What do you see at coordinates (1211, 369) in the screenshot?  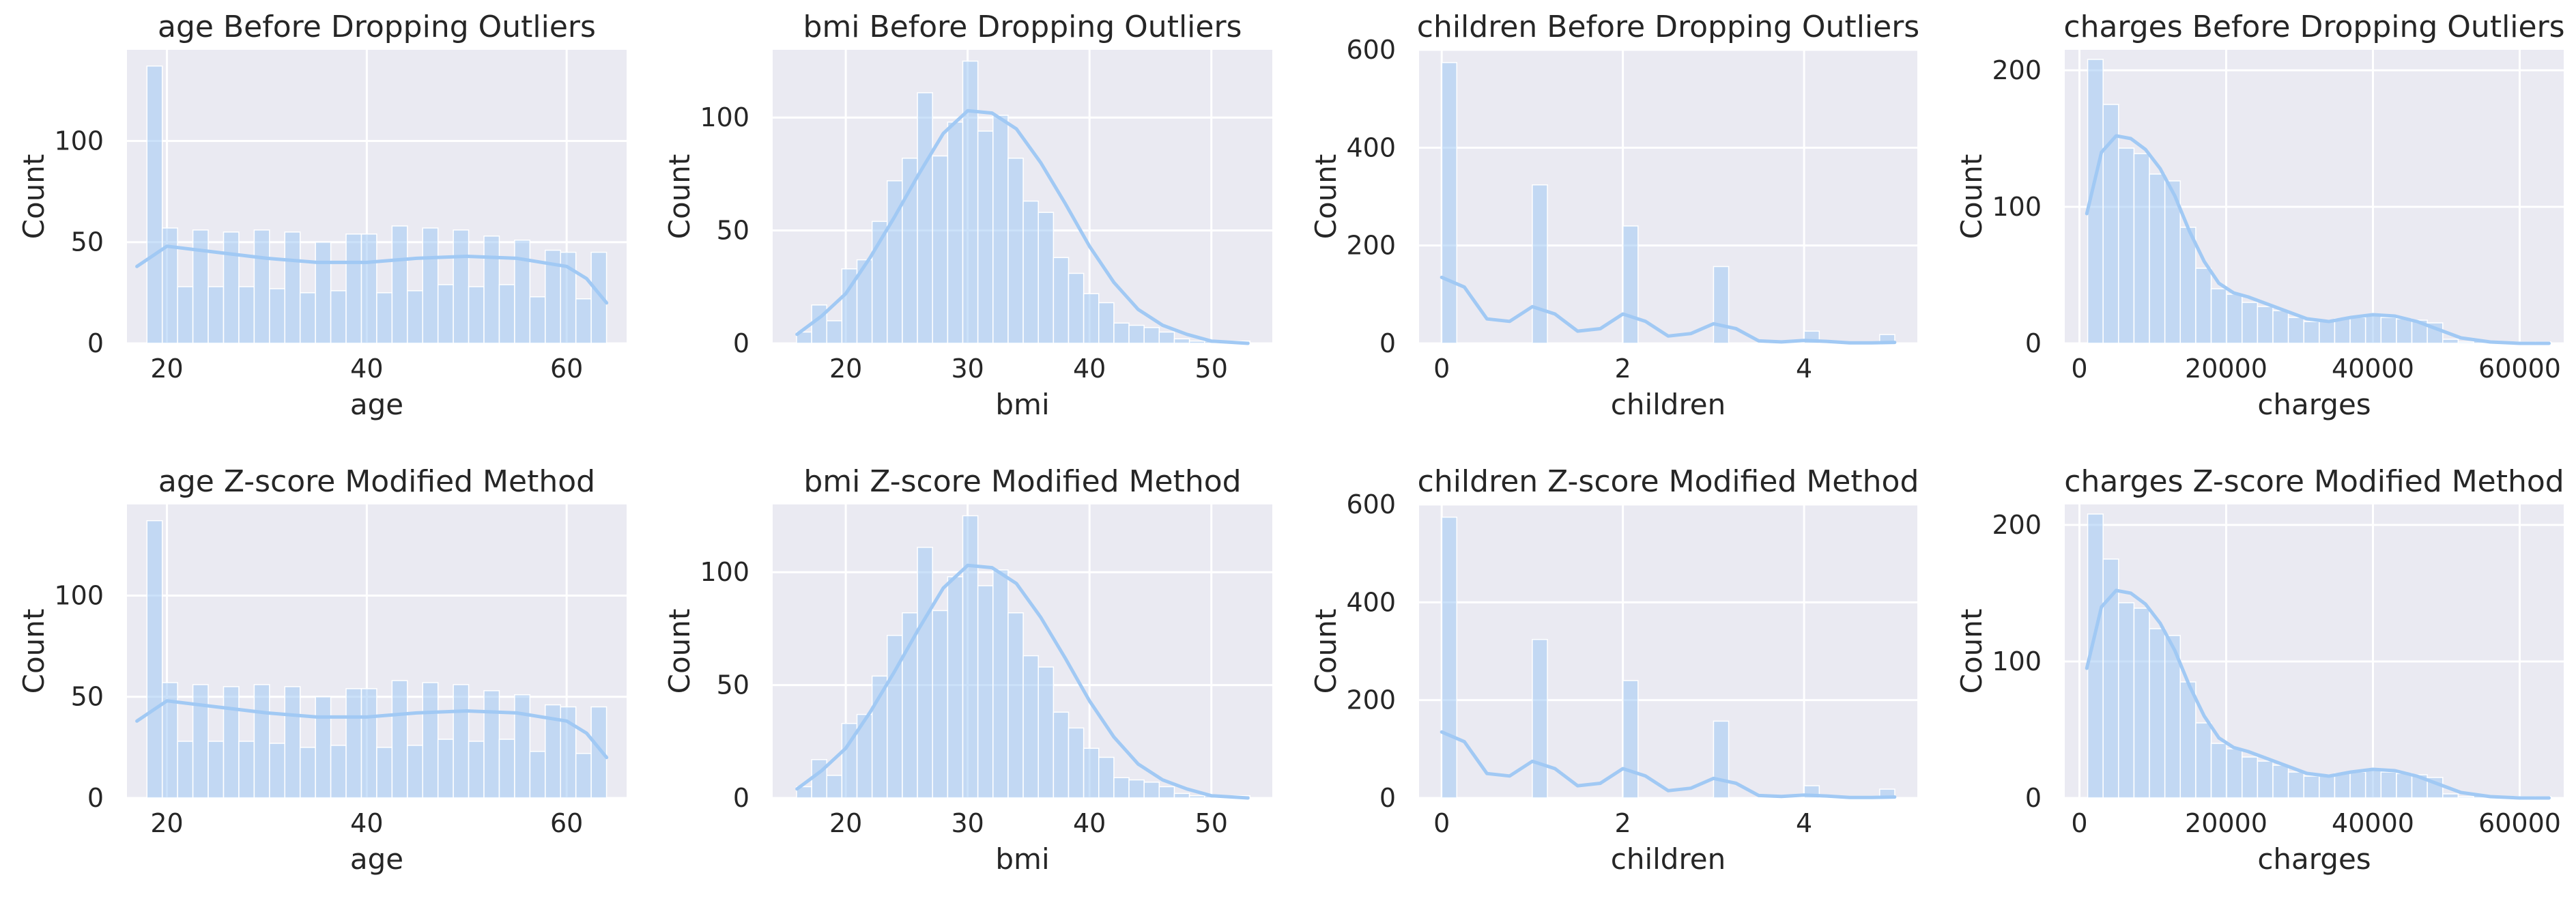 I see `x-tick-label: 50` at bounding box center [1211, 369].